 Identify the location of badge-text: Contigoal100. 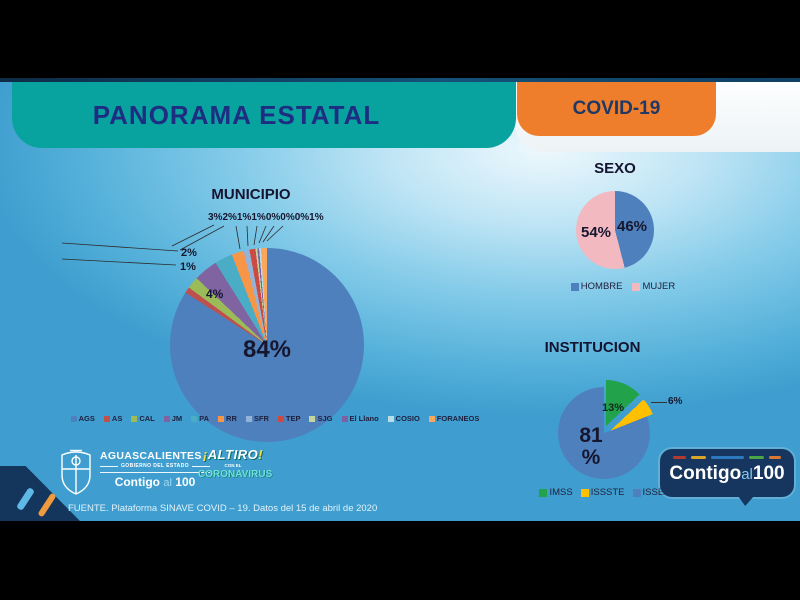
(727, 474).